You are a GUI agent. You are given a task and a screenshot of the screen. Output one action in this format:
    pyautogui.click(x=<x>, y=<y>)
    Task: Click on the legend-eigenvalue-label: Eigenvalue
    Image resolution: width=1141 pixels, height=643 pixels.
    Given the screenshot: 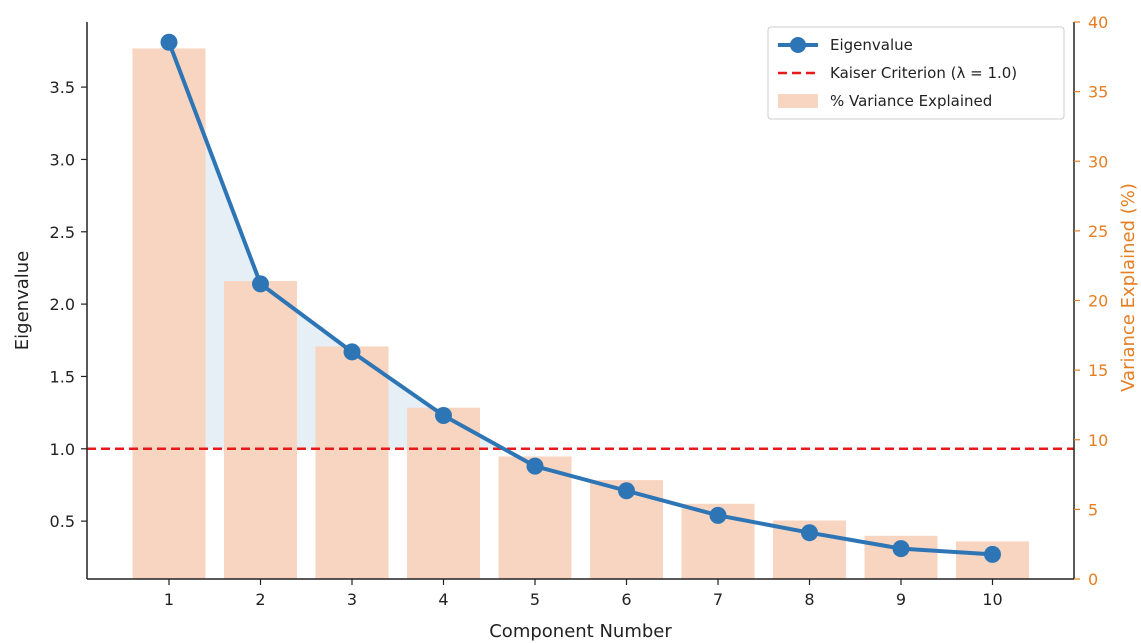 What is the action you would take?
    pyautogui.click(x=871, y=45)
    